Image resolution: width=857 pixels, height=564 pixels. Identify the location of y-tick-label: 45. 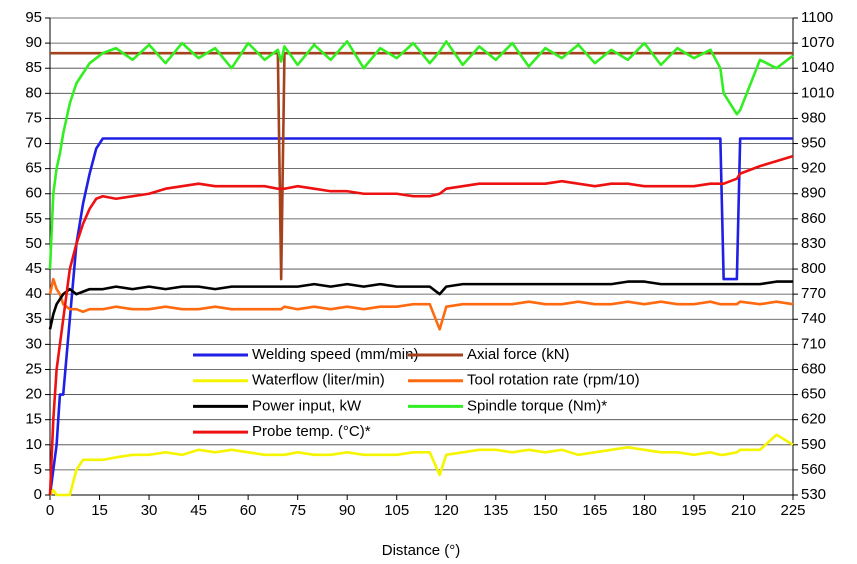
(33, 268).